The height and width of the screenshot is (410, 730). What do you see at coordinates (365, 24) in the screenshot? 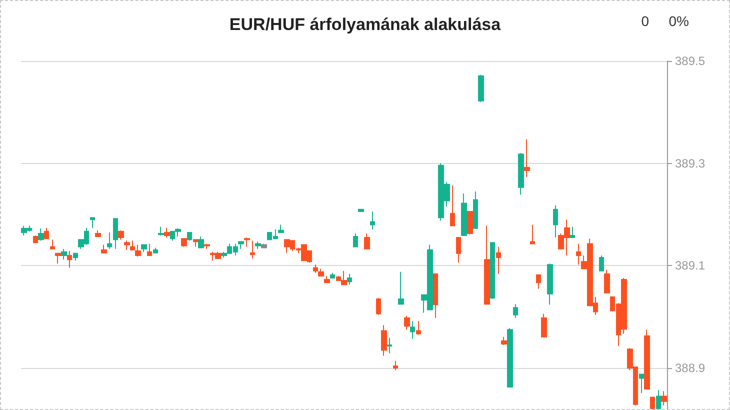
I see `chart-title: EUR/HUF árfolyamának alakulása` at bounding box center [365, 24].